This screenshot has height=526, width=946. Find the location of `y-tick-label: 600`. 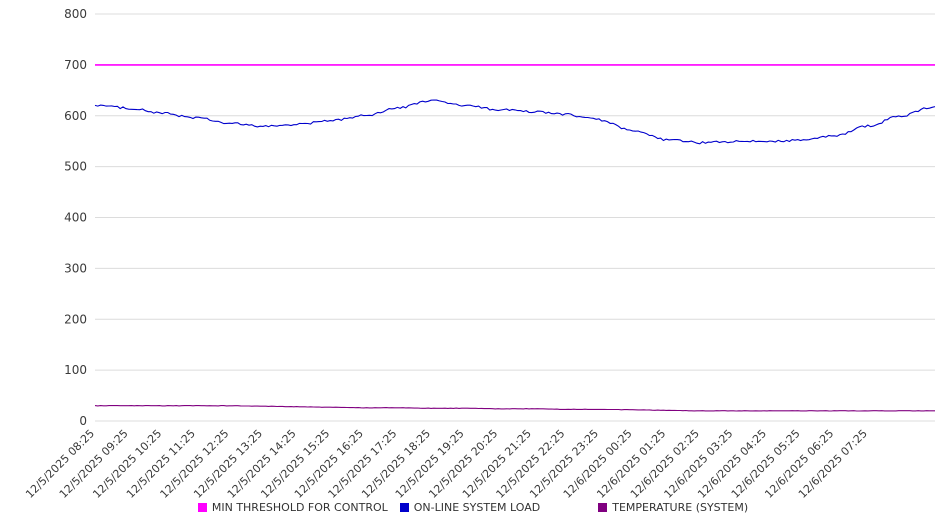

y-tick-label: 600 is located at coordinates (75, 116).